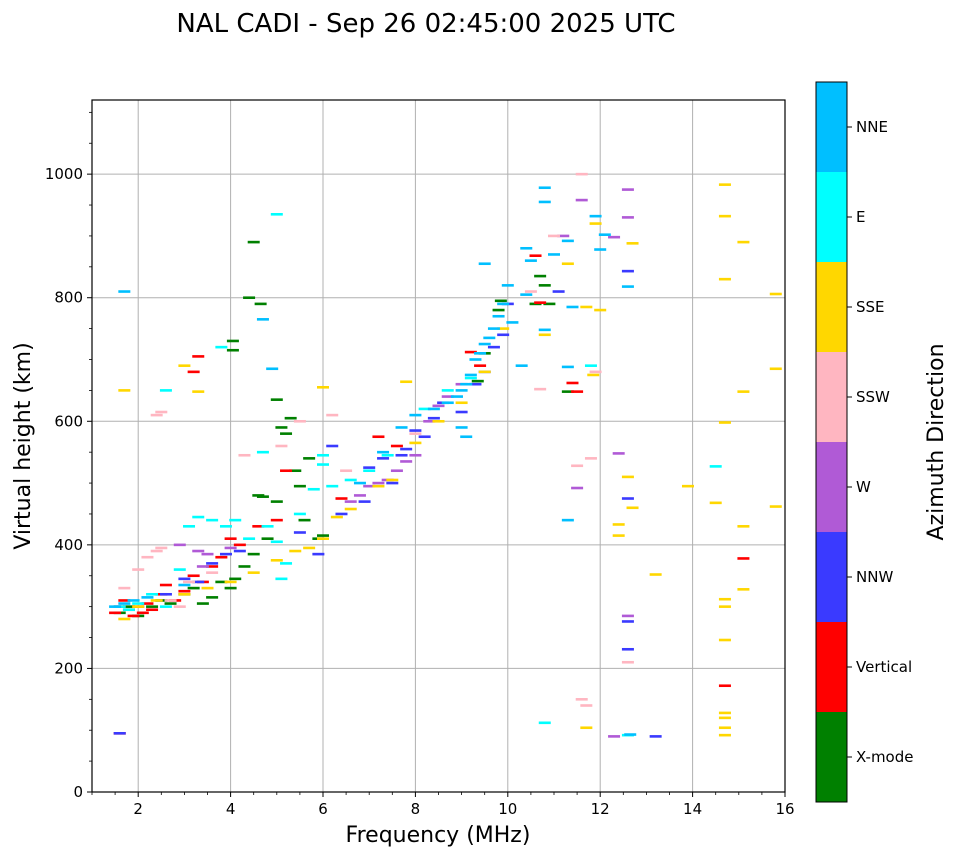  I want to click on y-tick-label: 800, so click(68, 298).